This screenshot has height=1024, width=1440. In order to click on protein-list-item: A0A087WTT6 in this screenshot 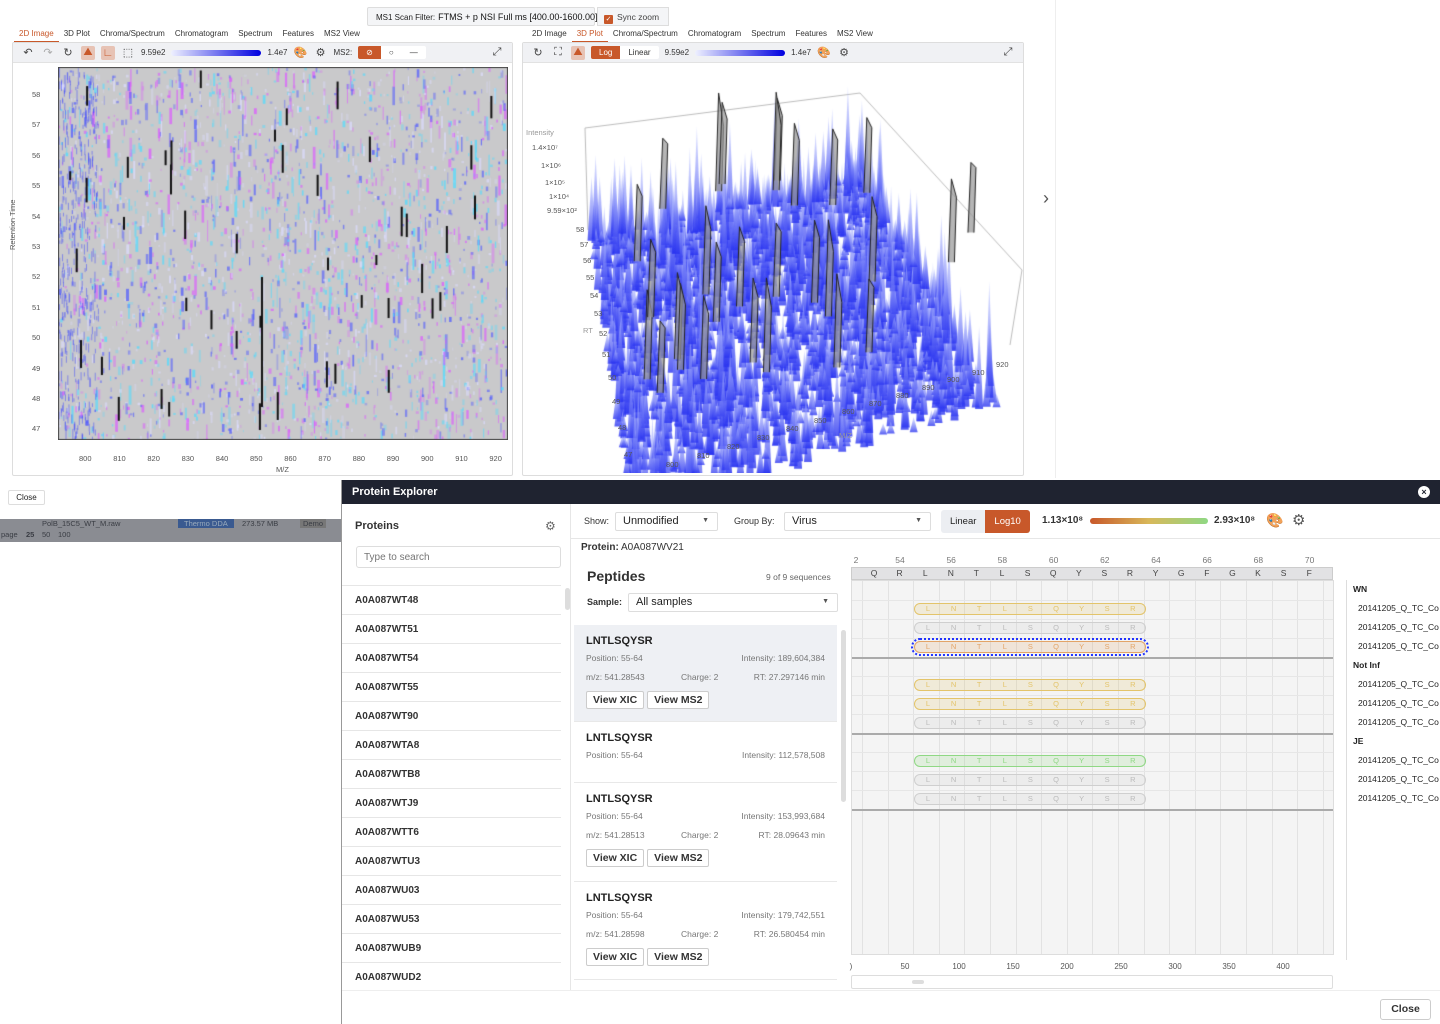, I will do `click(451, 832)`.